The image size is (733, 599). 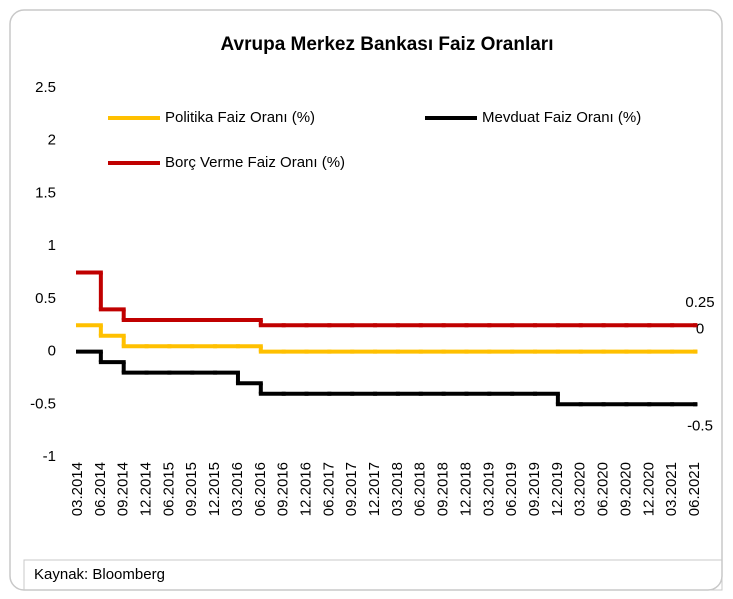 I want to click on y-tick-label: -1, so click(x=49, y=456).